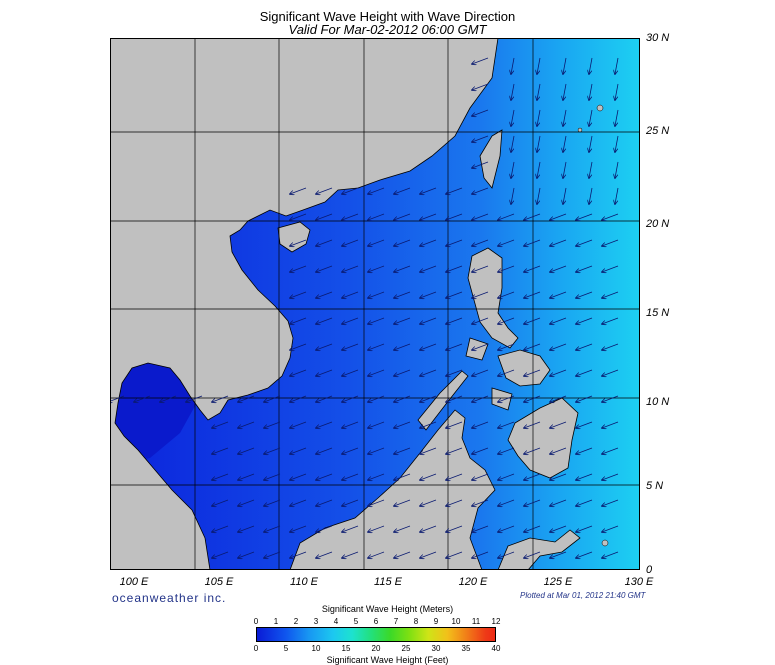 This screenshot has width=775, height=665. What do you see at coordinates (304, 582) in the screenshot?
I see `lon-label-110e: 110 E` at bounding box center [304, 582].